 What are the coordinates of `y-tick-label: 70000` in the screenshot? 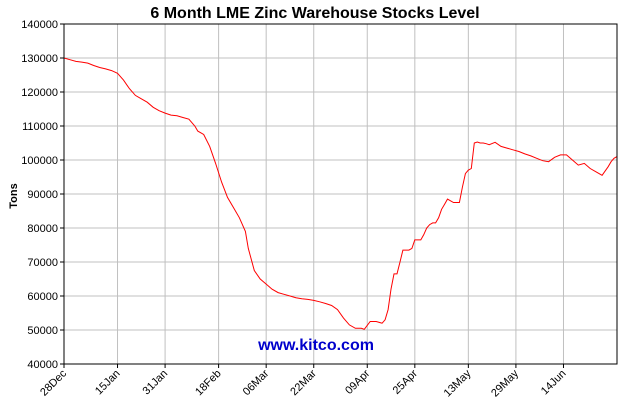 It's located at (42, 263).